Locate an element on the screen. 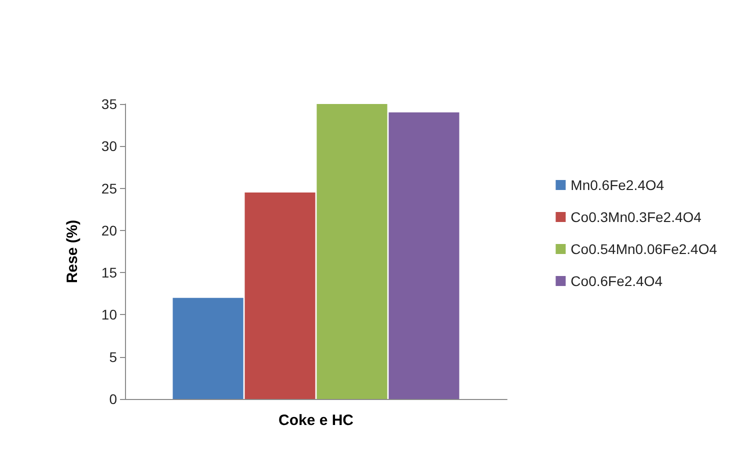 The width and height of the screenshot is (742, 466). y-tick-label: 15 is located at coordinates (109, 272).